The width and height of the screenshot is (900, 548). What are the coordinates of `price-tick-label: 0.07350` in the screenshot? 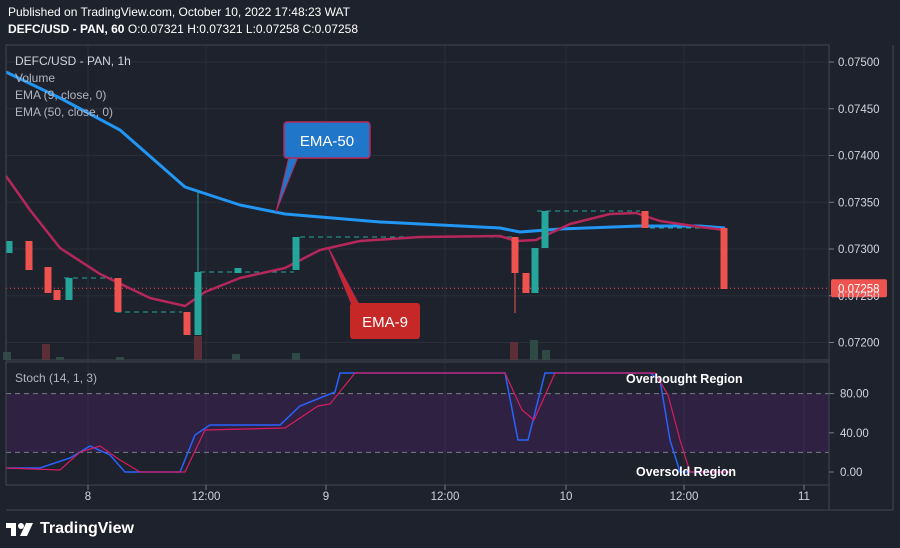 It's located at (859, 203).